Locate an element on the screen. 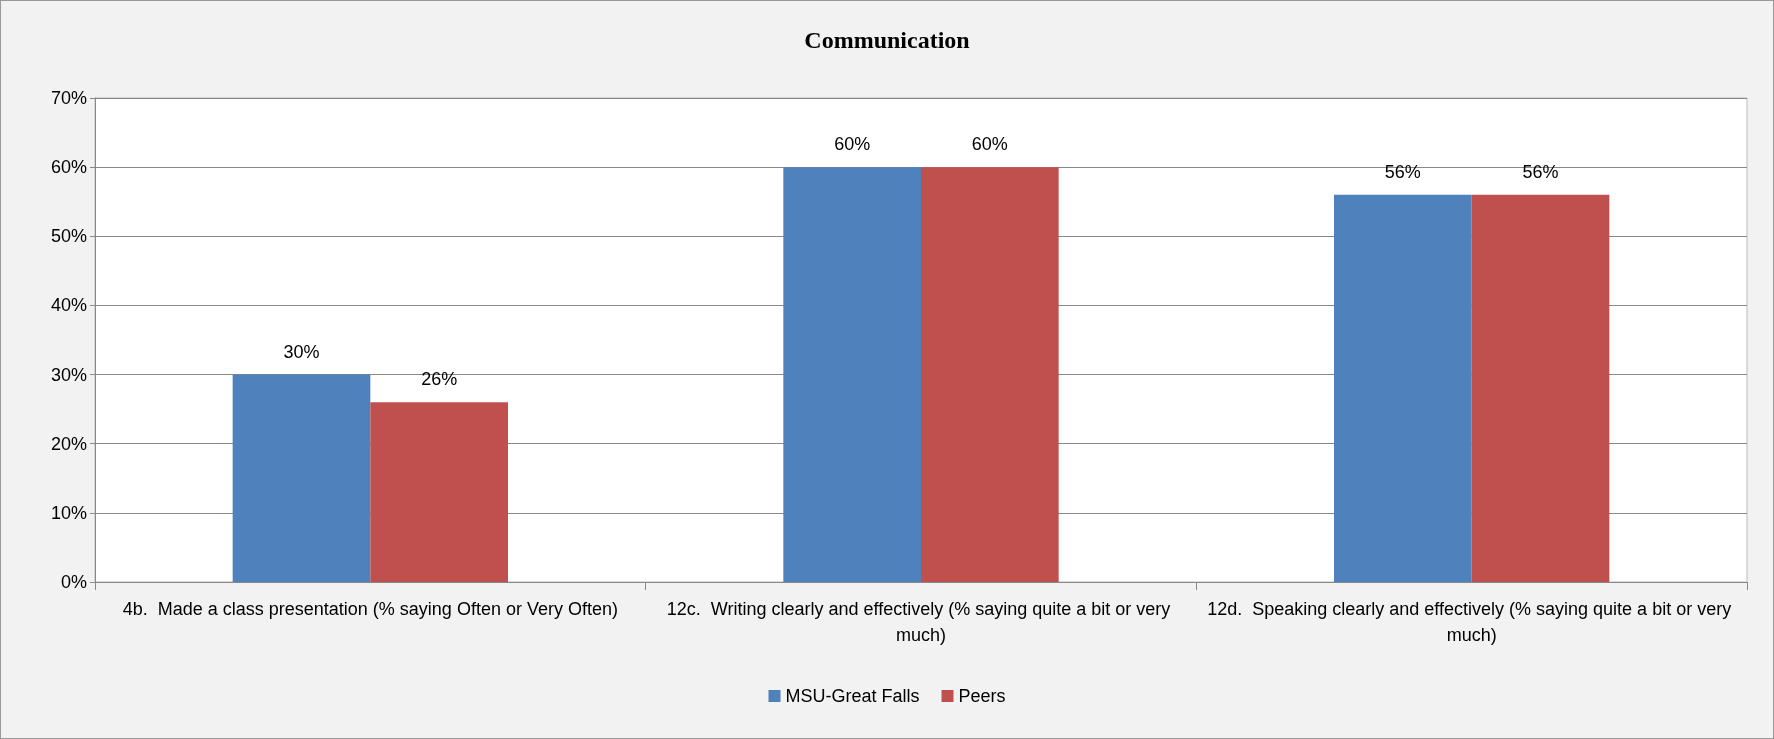 Image resolution: width=1774 pixels, height=739 pixels. y-tick-label: 30% is located at coordinates (68, 374).